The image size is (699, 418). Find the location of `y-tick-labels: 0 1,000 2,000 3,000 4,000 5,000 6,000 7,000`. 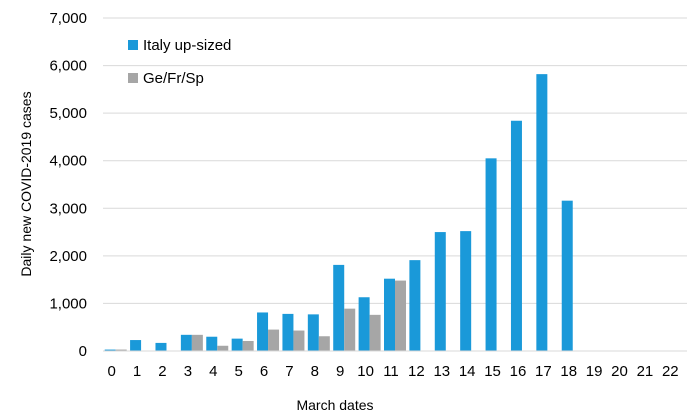

y-tick-labels: 0 1,000 2,000 3,000 4,000 5,000 6,000 7,000 is located at coordinates (68, 185).